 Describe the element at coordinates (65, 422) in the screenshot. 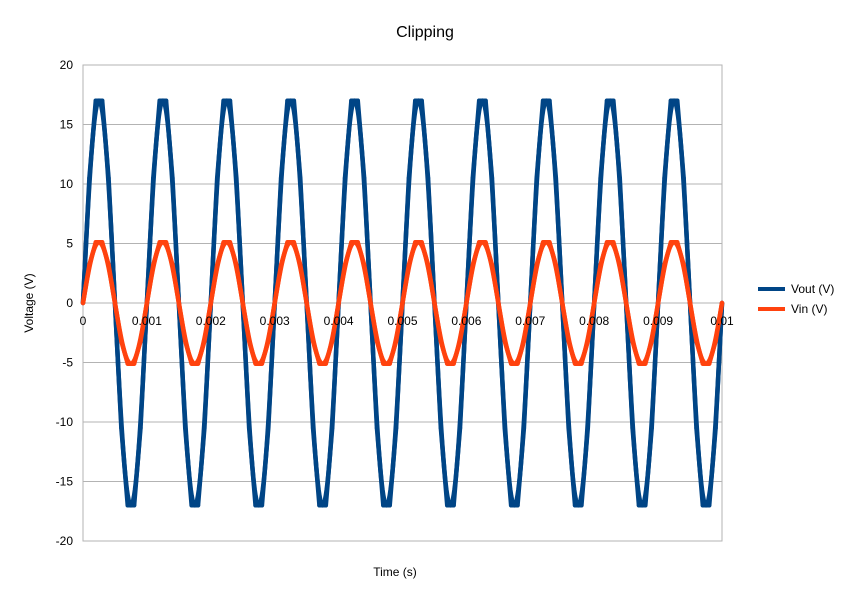

I see `y-tick-label: -10` at that location.